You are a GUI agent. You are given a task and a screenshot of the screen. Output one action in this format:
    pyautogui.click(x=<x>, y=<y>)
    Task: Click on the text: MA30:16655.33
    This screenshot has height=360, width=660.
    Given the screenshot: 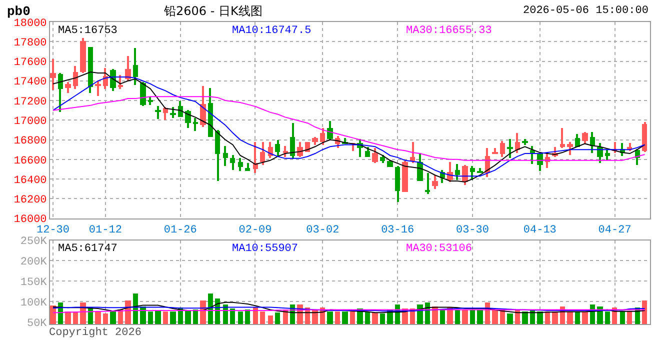 What is the action you would take?
    pyautogui.click(x=449, y=31)
    